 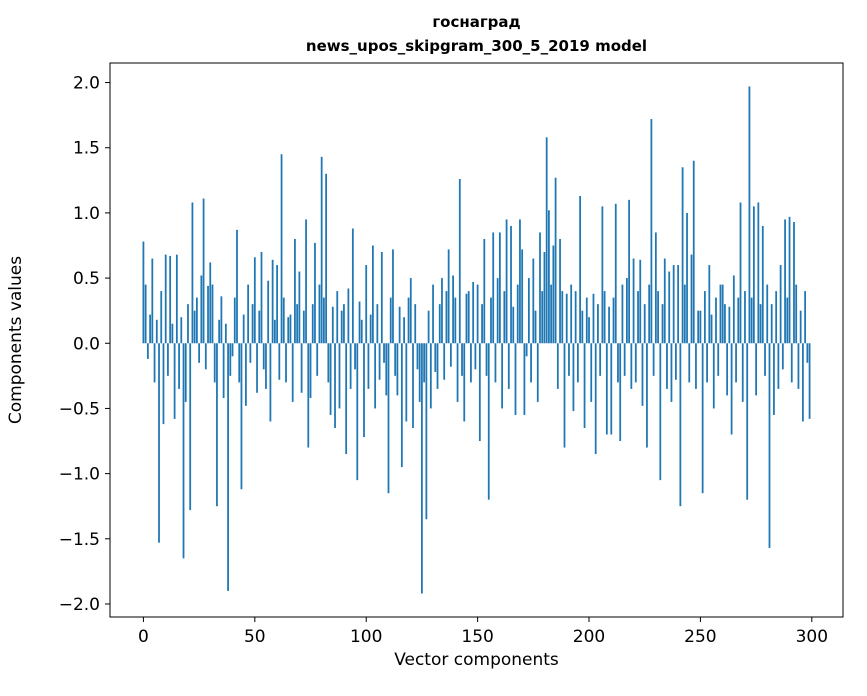 I want to click on x-tick-label: 50, so click(x=255, y=637).